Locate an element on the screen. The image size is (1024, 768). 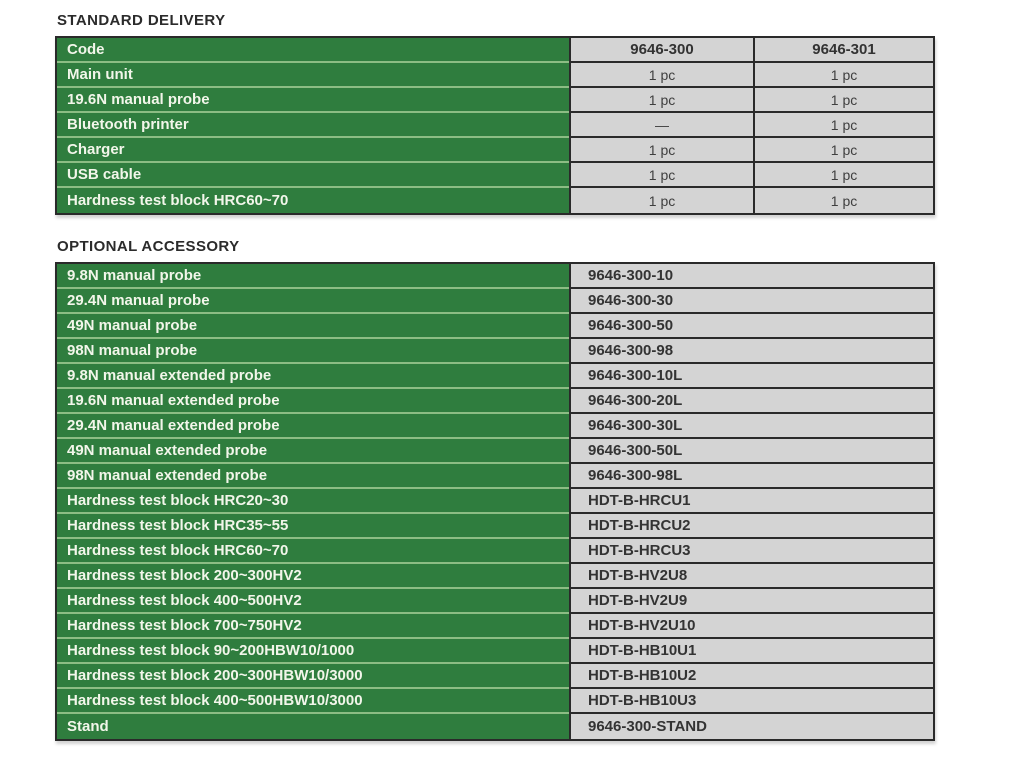
item-label-cell: Hardness test block HRC35~55 is located at coordinates (313, 526).